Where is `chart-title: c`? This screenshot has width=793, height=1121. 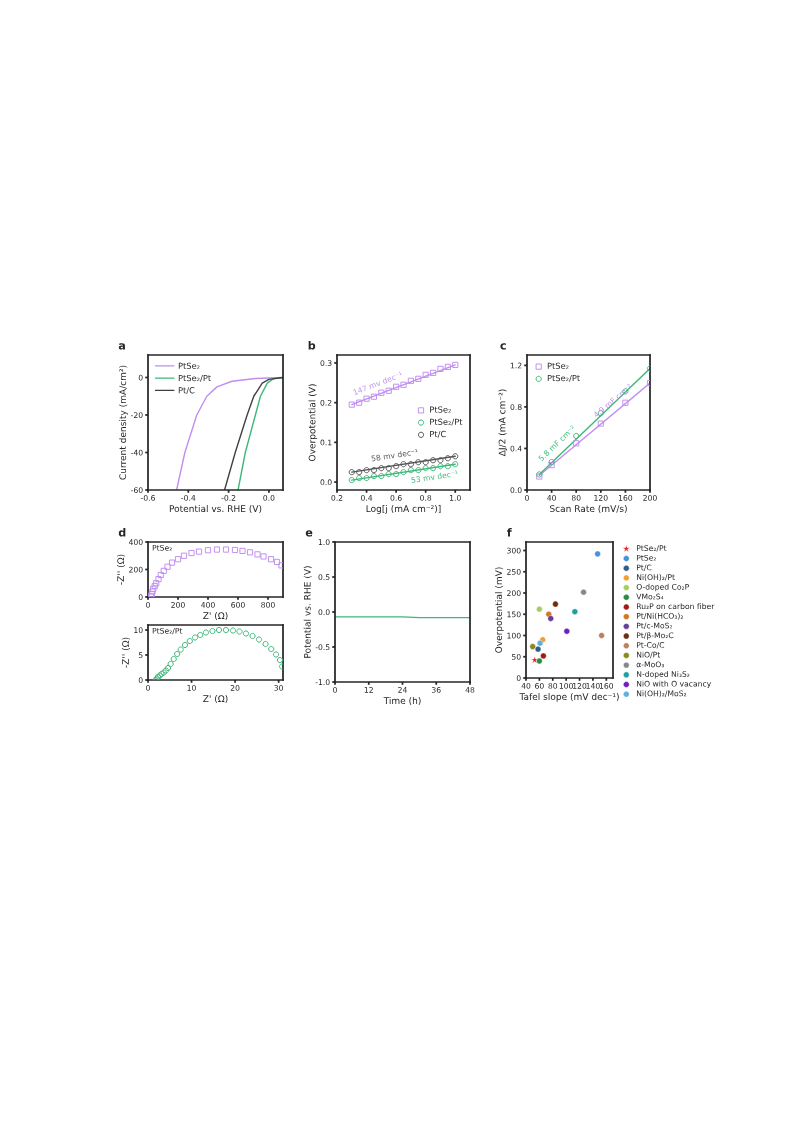 chart-title: c is located at coordinates (503, 346).